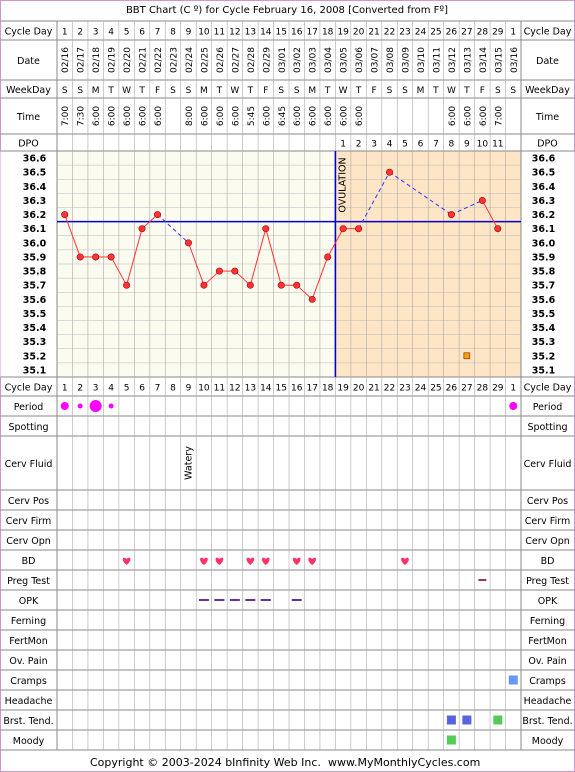 The image size is (575, 772). Describe the element at coordinates (547, 117) in the screenshot. I see `time-label-right: Time` at that location.